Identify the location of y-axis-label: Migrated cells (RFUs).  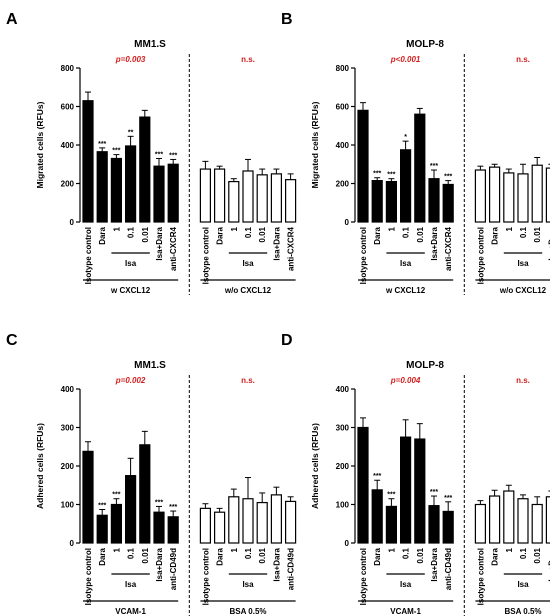
(315, 144).